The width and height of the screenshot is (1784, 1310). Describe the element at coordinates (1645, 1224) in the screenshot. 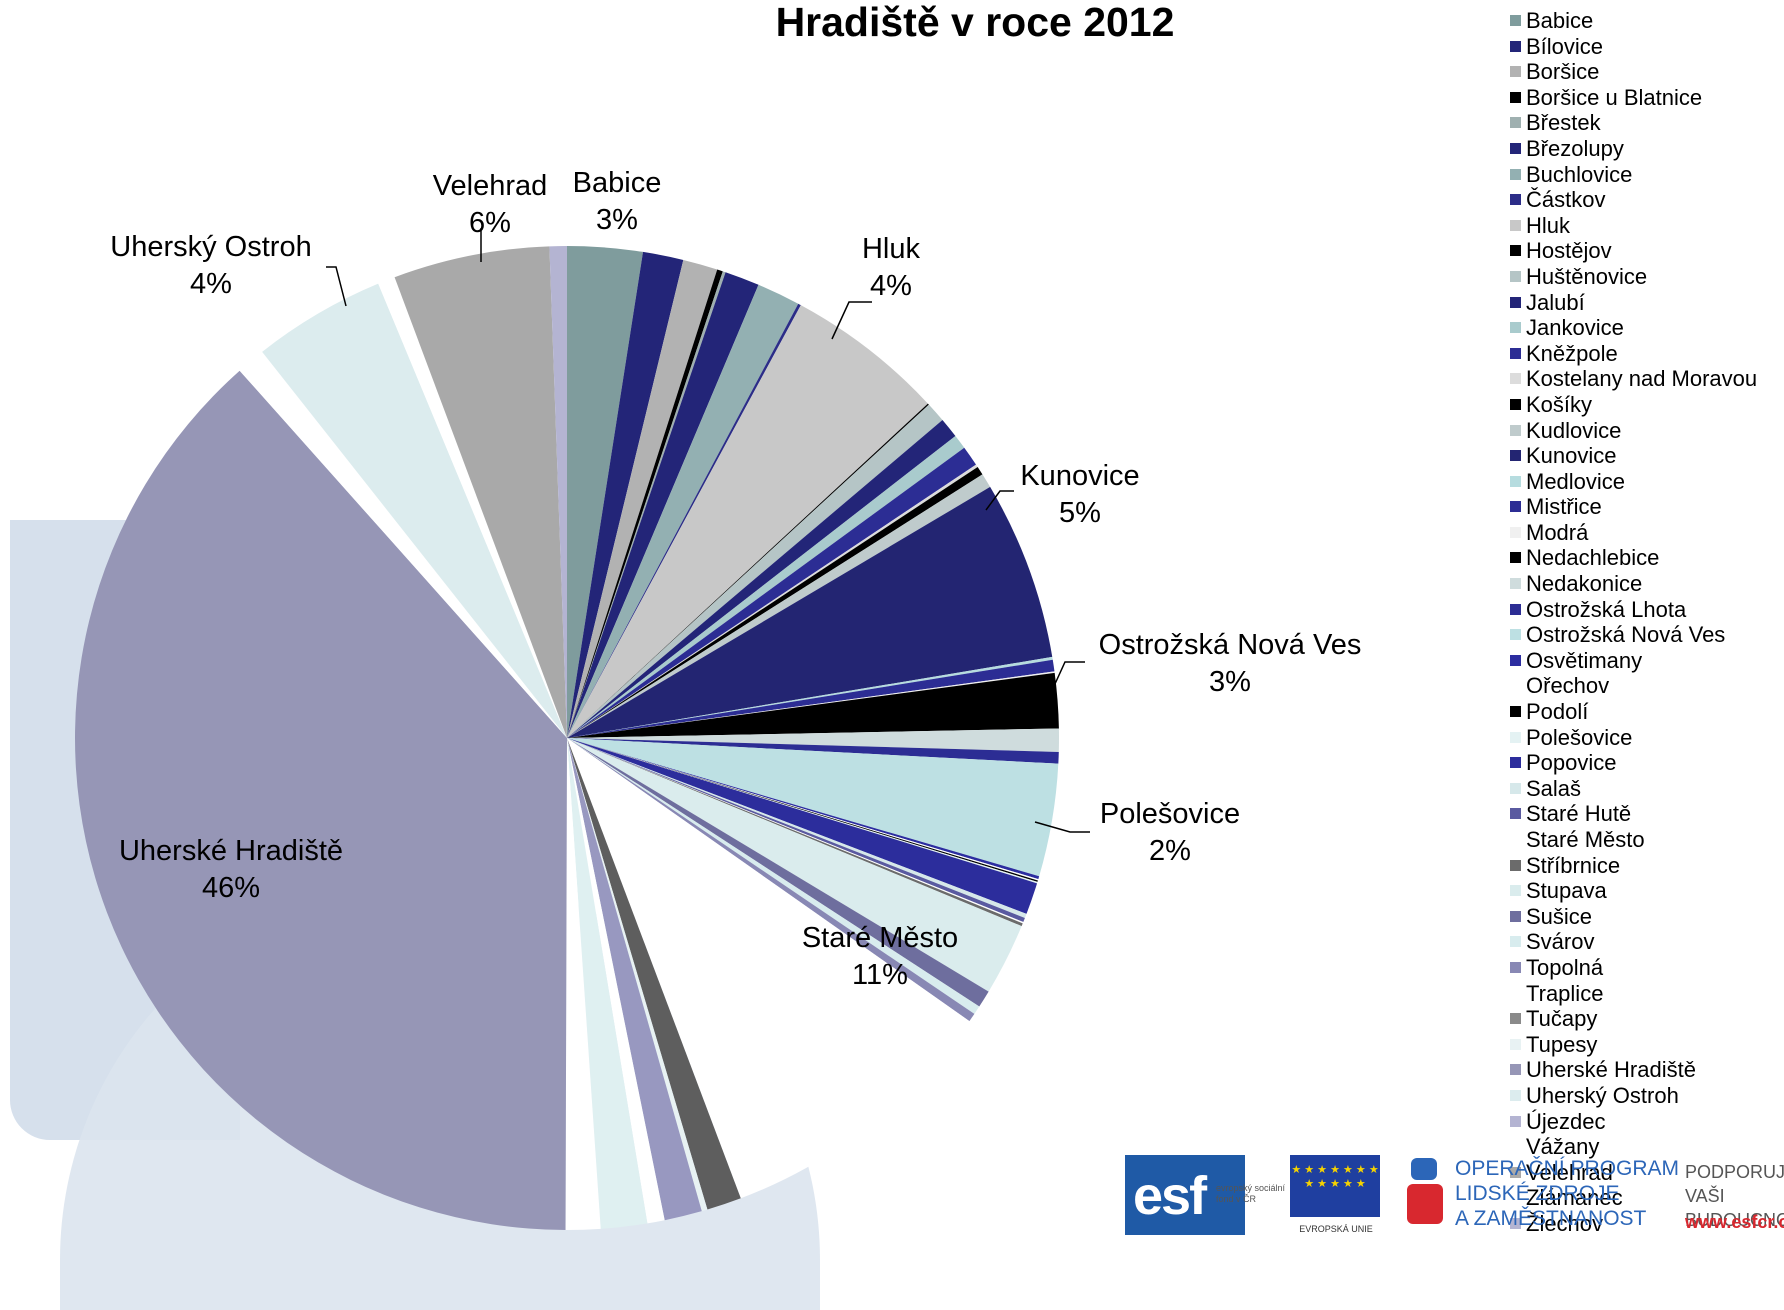

I see `legend-item: Žlechov` at that location.